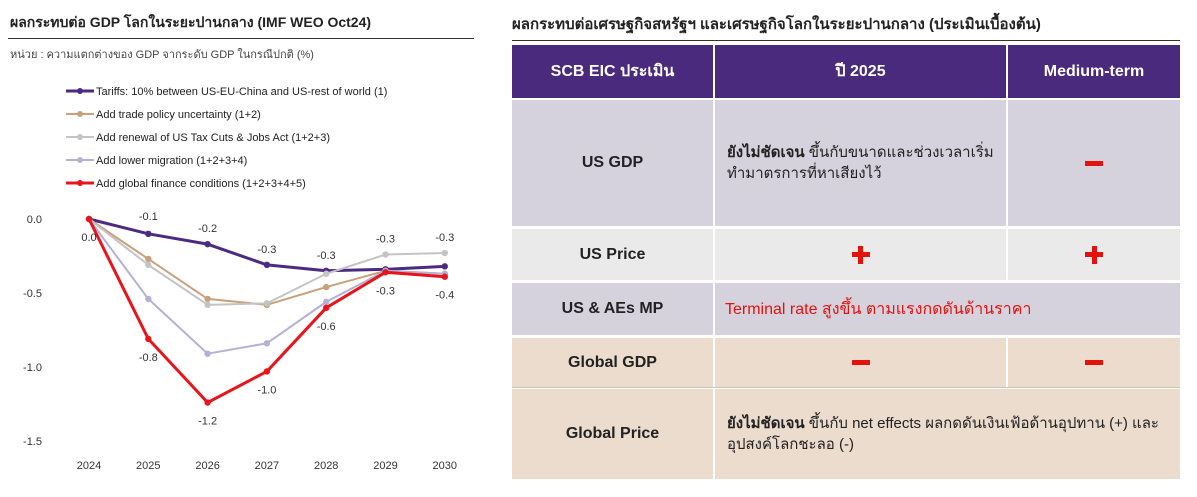 Image resolution: width=1197 pixels, height=497 pixels. I want to click on x-tick-label: 2030, so click(445, 466).